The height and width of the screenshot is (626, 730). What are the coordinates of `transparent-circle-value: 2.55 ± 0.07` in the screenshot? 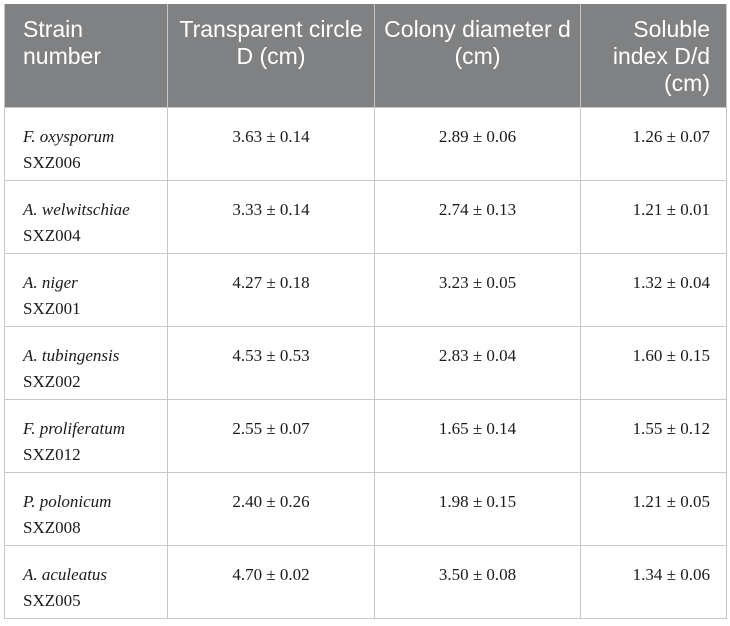 It's located at (271, 435).